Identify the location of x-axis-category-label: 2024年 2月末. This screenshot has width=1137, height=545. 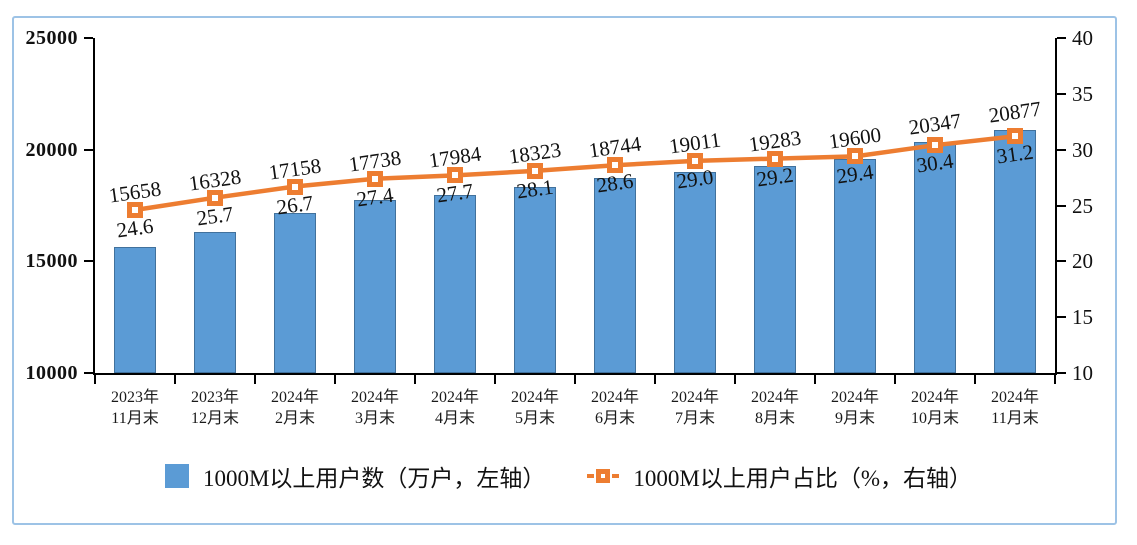
(294, 408).